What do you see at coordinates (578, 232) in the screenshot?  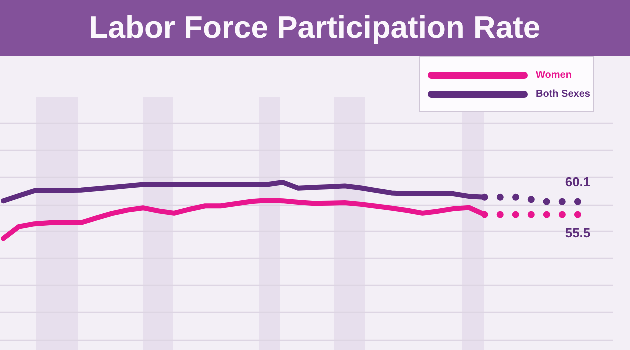 I see `data-label: 55.5` at bounding box center [578, 232].